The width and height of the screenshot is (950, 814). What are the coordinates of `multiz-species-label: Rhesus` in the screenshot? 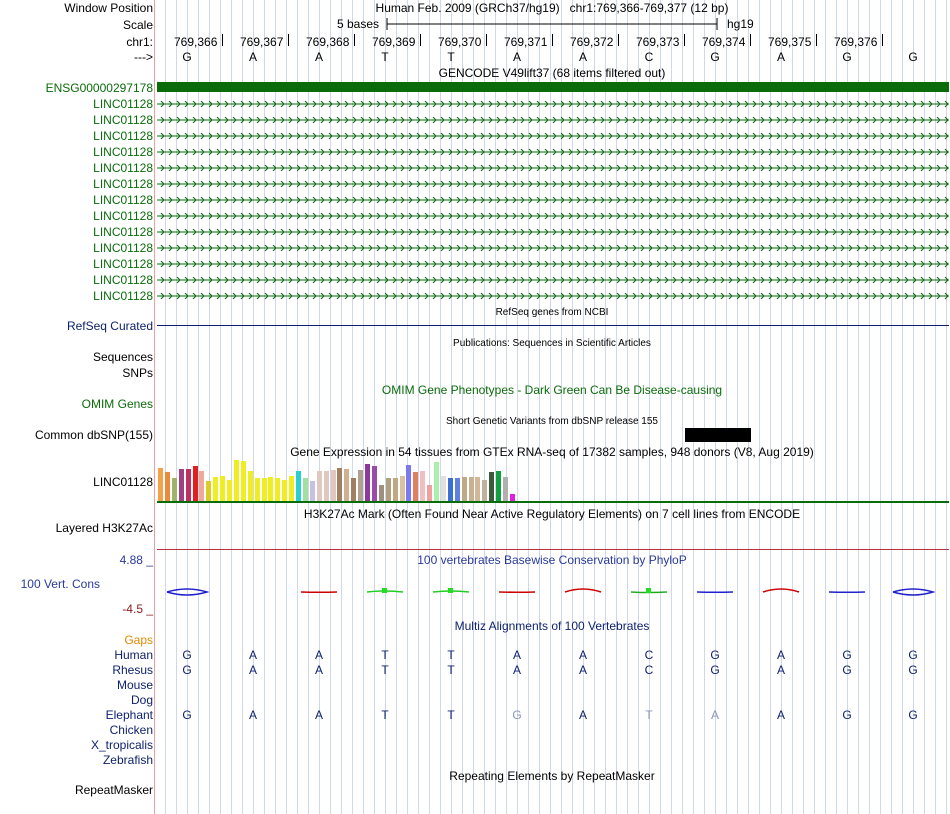 It's located at (132, 670).